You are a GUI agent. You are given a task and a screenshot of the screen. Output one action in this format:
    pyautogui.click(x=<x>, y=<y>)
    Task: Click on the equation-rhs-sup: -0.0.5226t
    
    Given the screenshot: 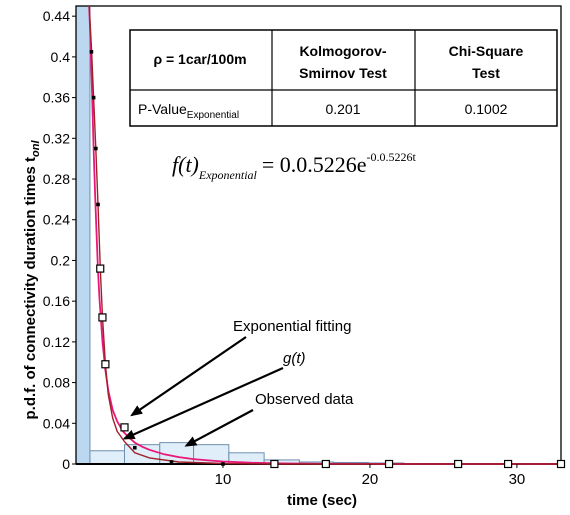 What is the action you would take?
    pyautogui.click(x=392, y=157)
    